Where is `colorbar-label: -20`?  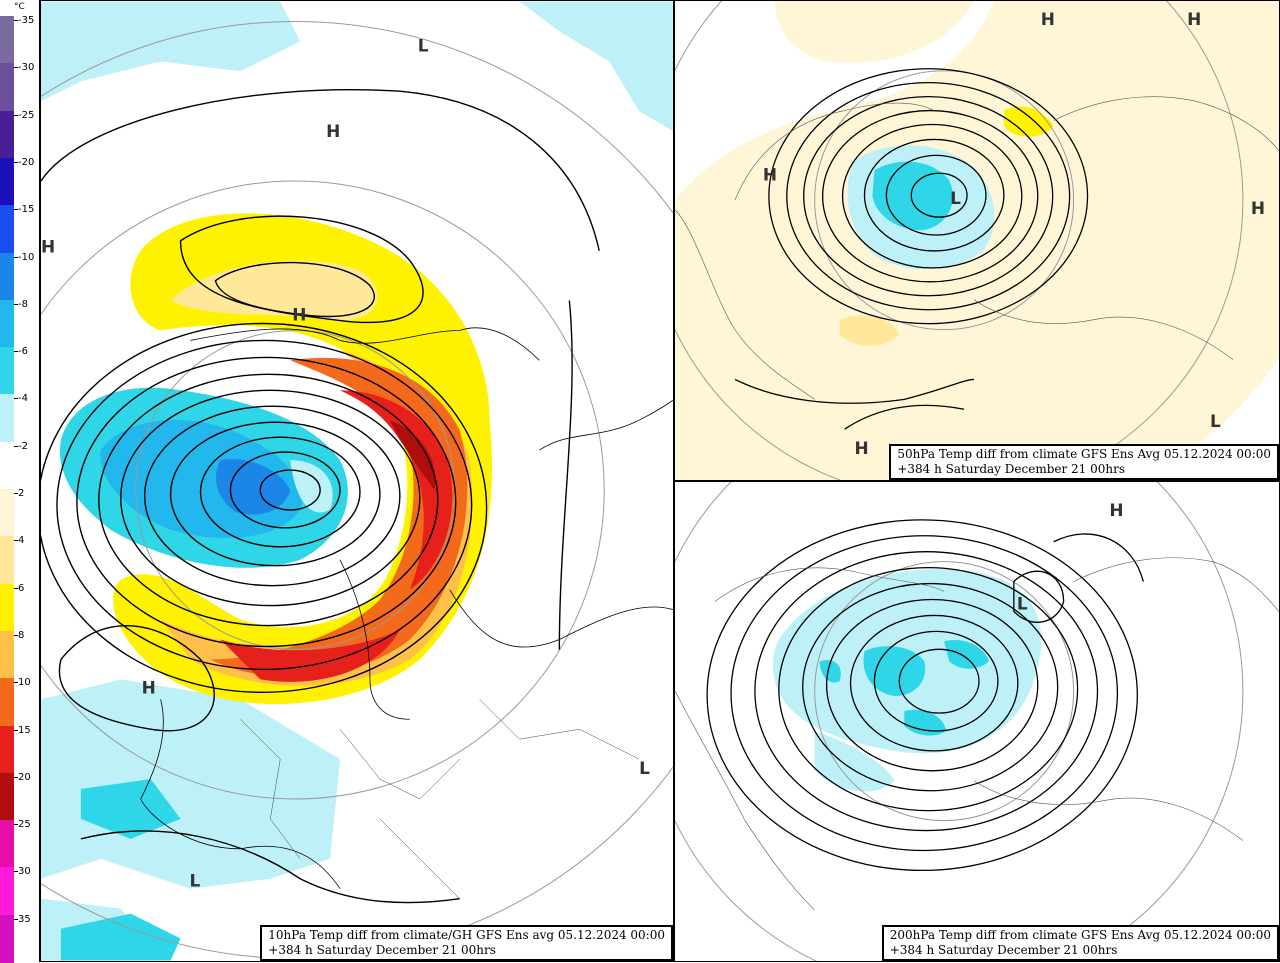 colorbar-label: -20 is located at coordinates (26, 162).